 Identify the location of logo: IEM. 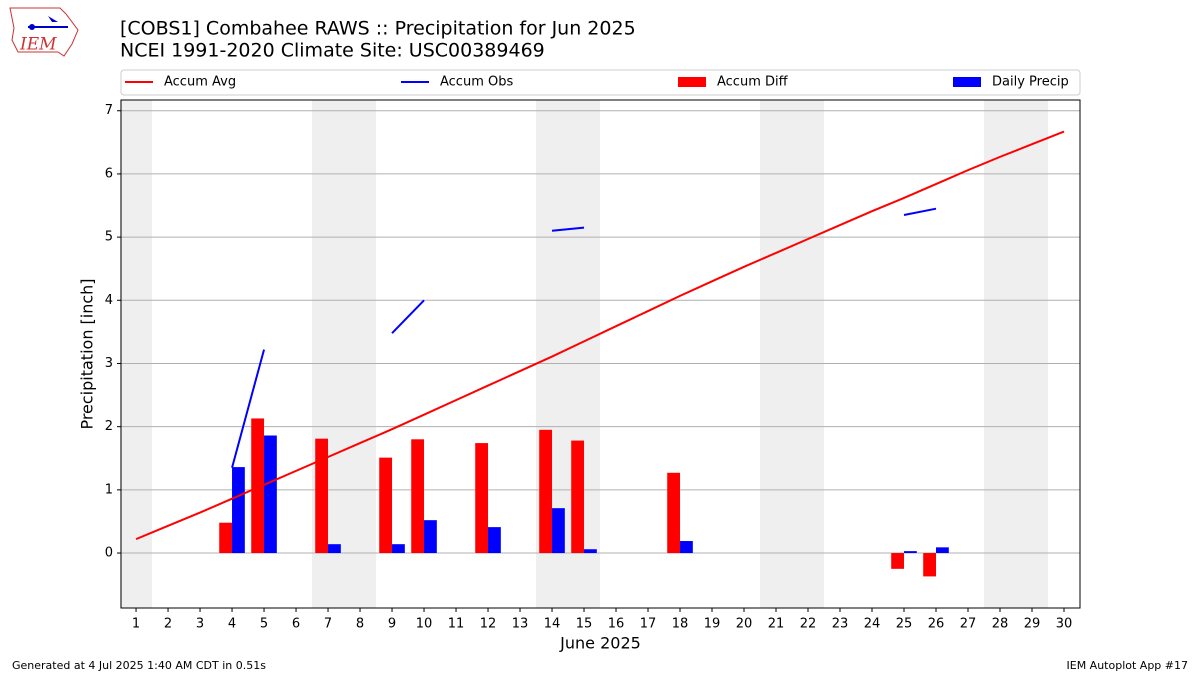
(44, 32).